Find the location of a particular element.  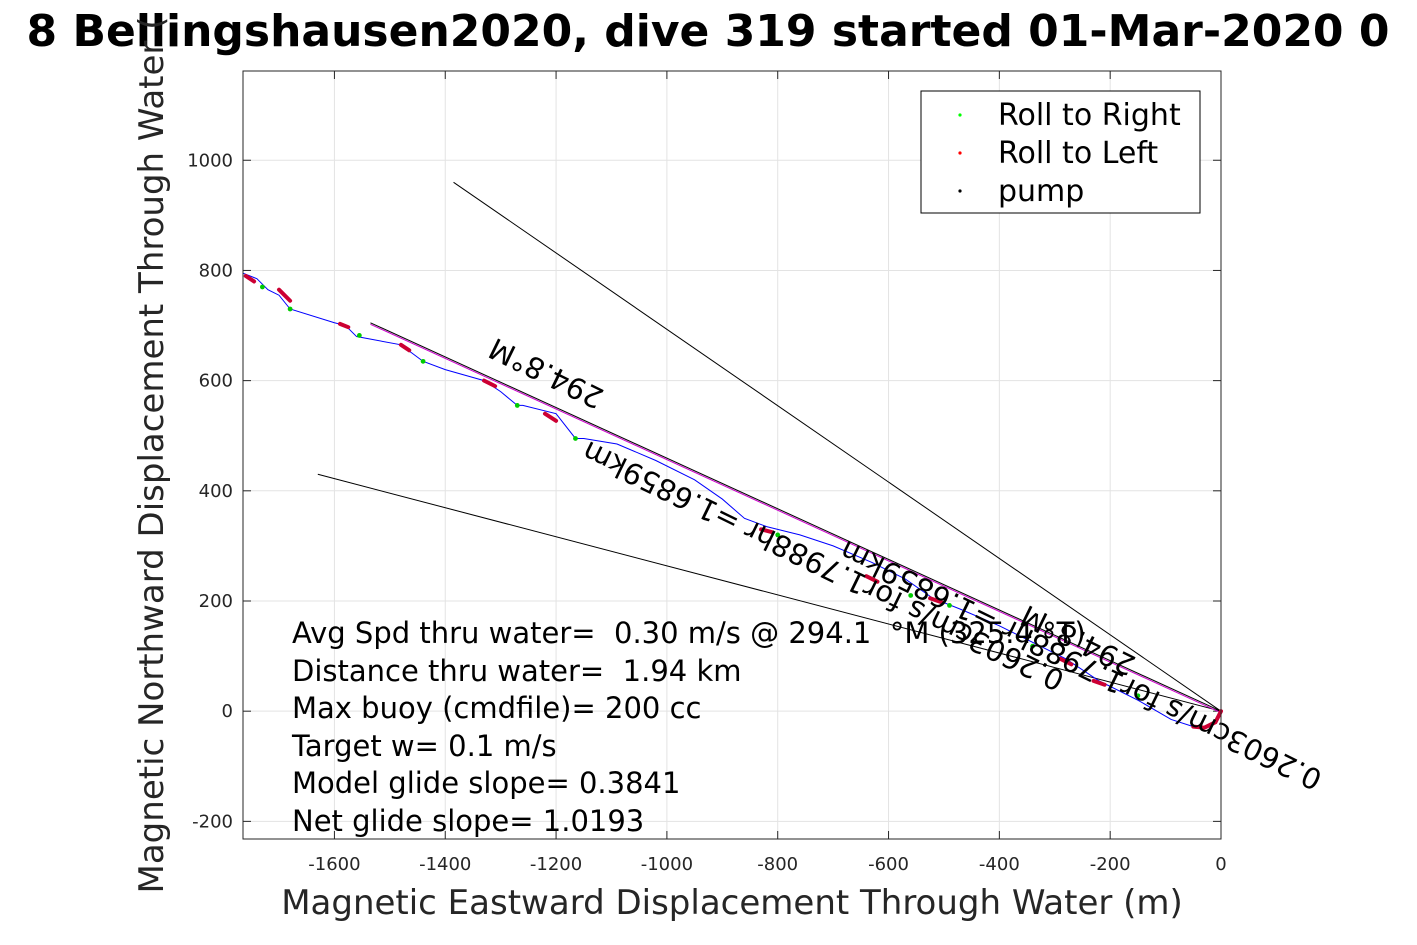

legend-marker-pump is located at coordinates (960, 191).